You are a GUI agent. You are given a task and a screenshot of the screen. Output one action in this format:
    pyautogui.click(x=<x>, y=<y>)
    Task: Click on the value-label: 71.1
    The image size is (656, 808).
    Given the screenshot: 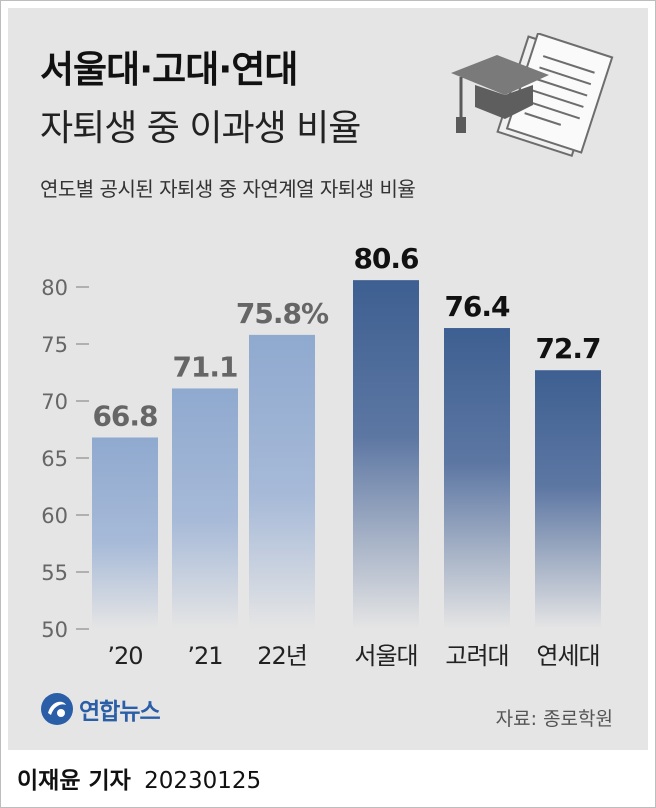 What is the action you would take?
    pyautogui.click(x=204, y=366)
    